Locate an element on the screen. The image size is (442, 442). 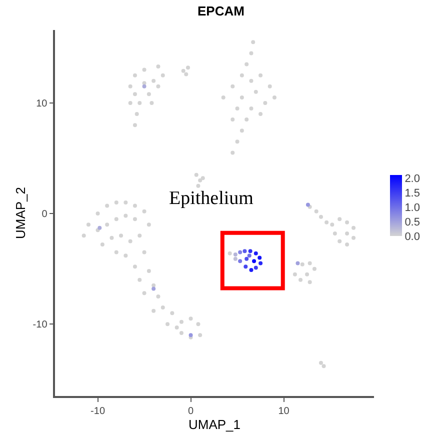
y-tick-label: -10 is located at coordinates (40, 325).